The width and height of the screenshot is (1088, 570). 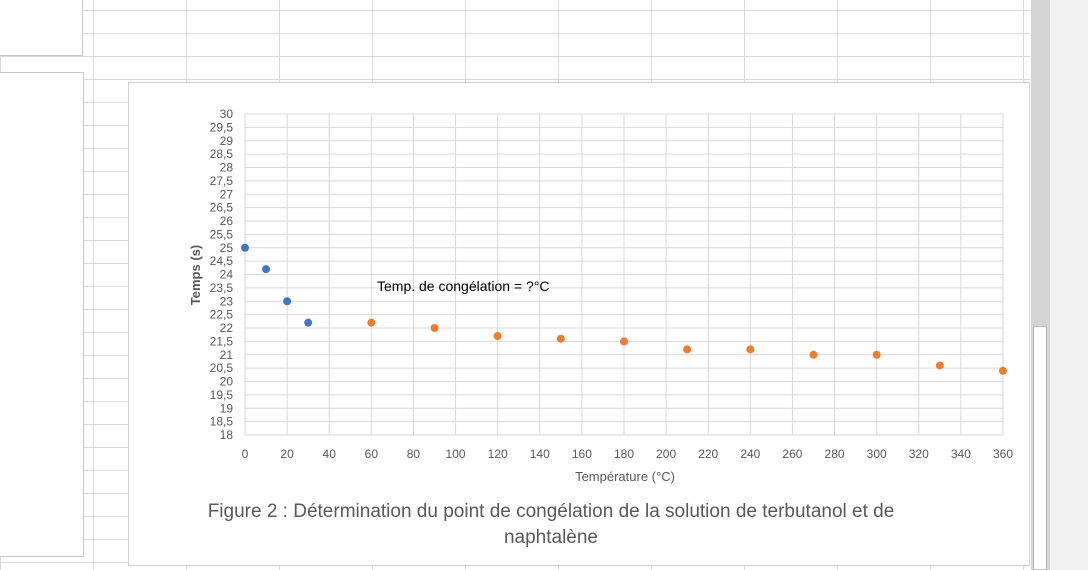 I want to click on y-tick-label: 24, so click(x=227, y=275).